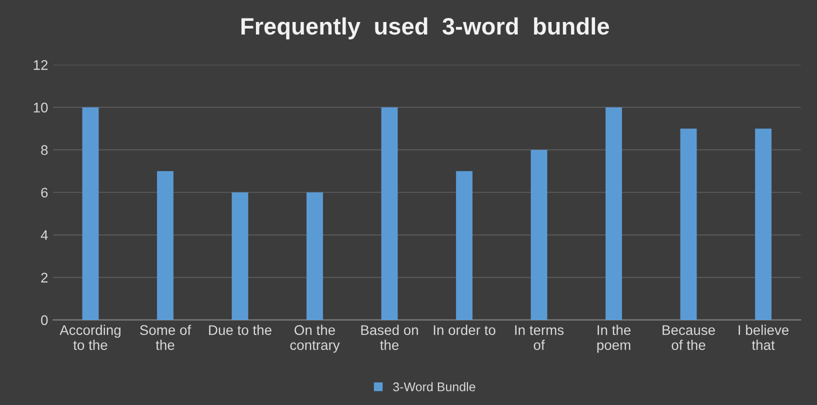  What do you see at coordinates (44, 150) in the screenshot?
I see `y-tick-label: 8` at bounding box center [44, 150].